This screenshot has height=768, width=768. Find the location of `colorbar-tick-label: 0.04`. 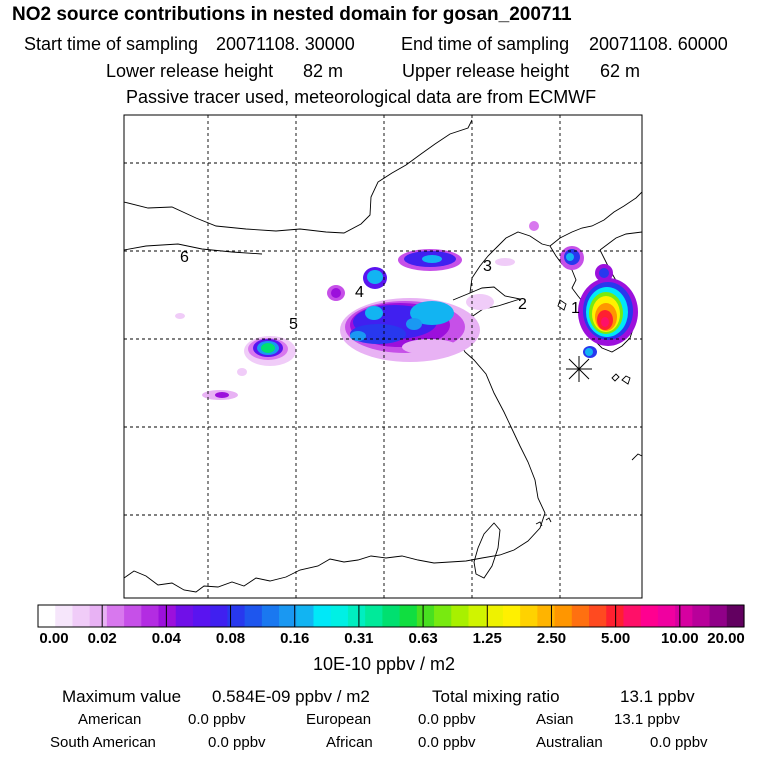

colorbar-tick-label: 0.04 is located at coordinates (166, 638).